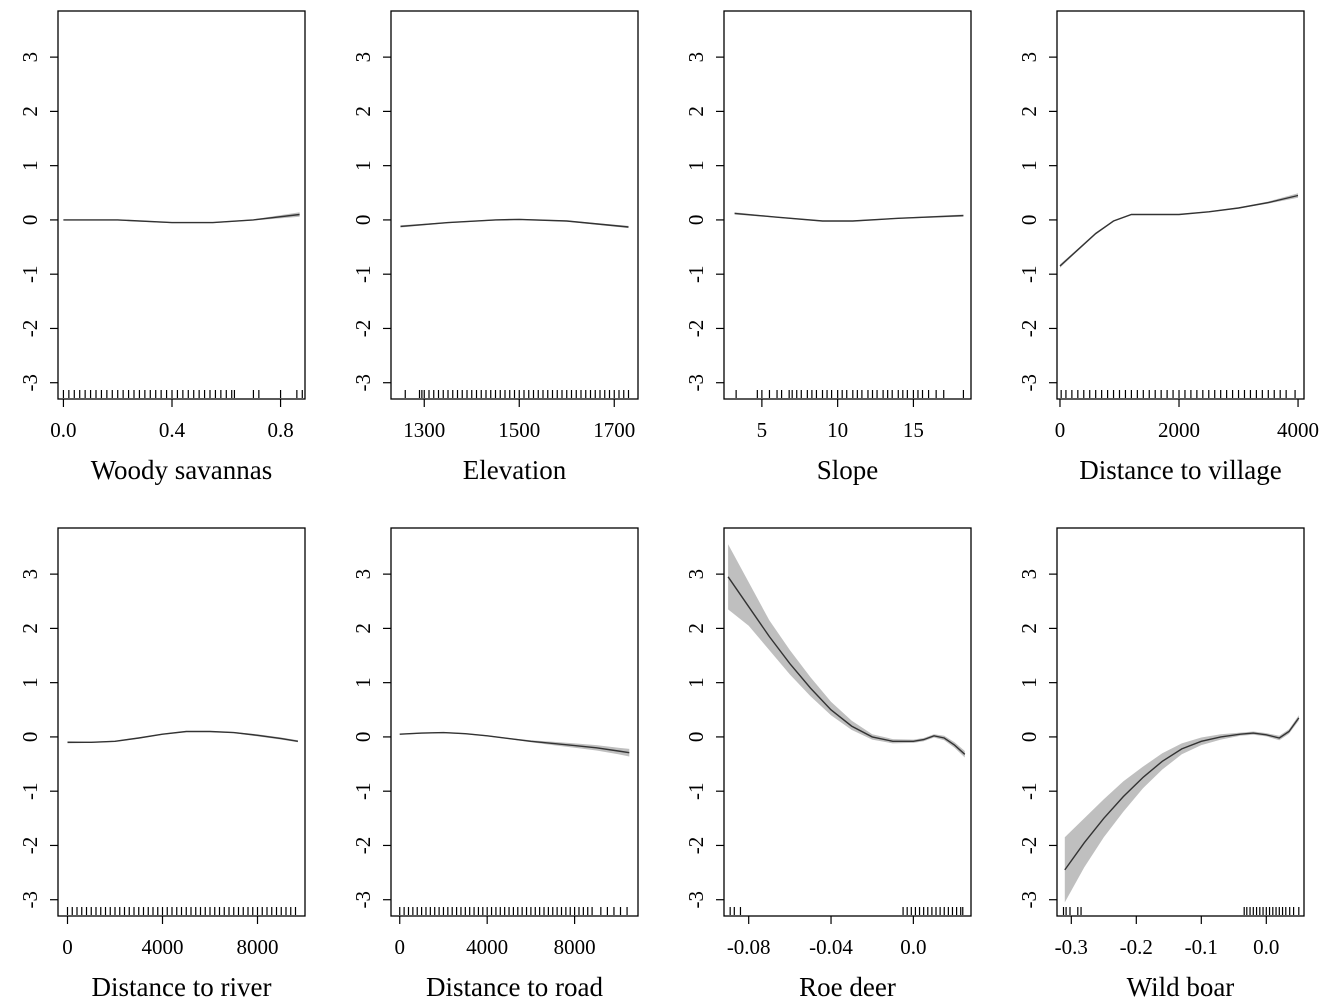 This screenshot has height=1000, width=1330. Describe the element at coordinates (182, 470) in the screenshot. I see `x-axis-label: Woody savannas` at that location.